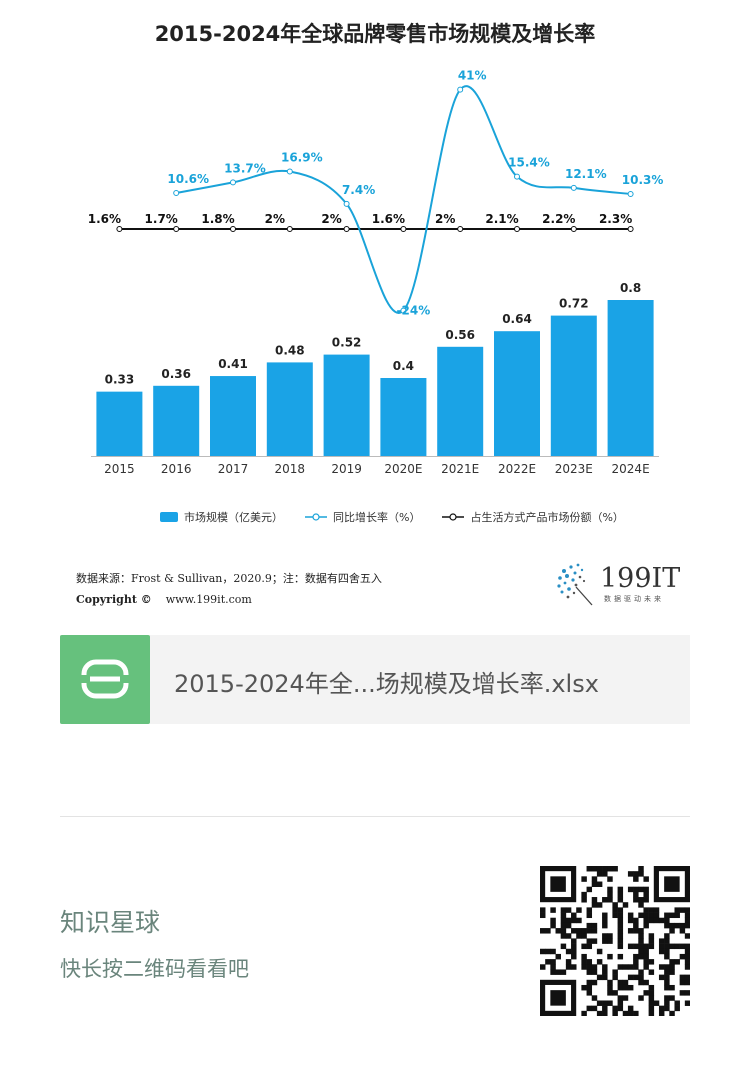 This screenshot has width=750, height=1066. What do you see at coordinates (460, 335) in the screenshot?
I see `bar-value-label: 0.56` at bounding box center [460, 335].